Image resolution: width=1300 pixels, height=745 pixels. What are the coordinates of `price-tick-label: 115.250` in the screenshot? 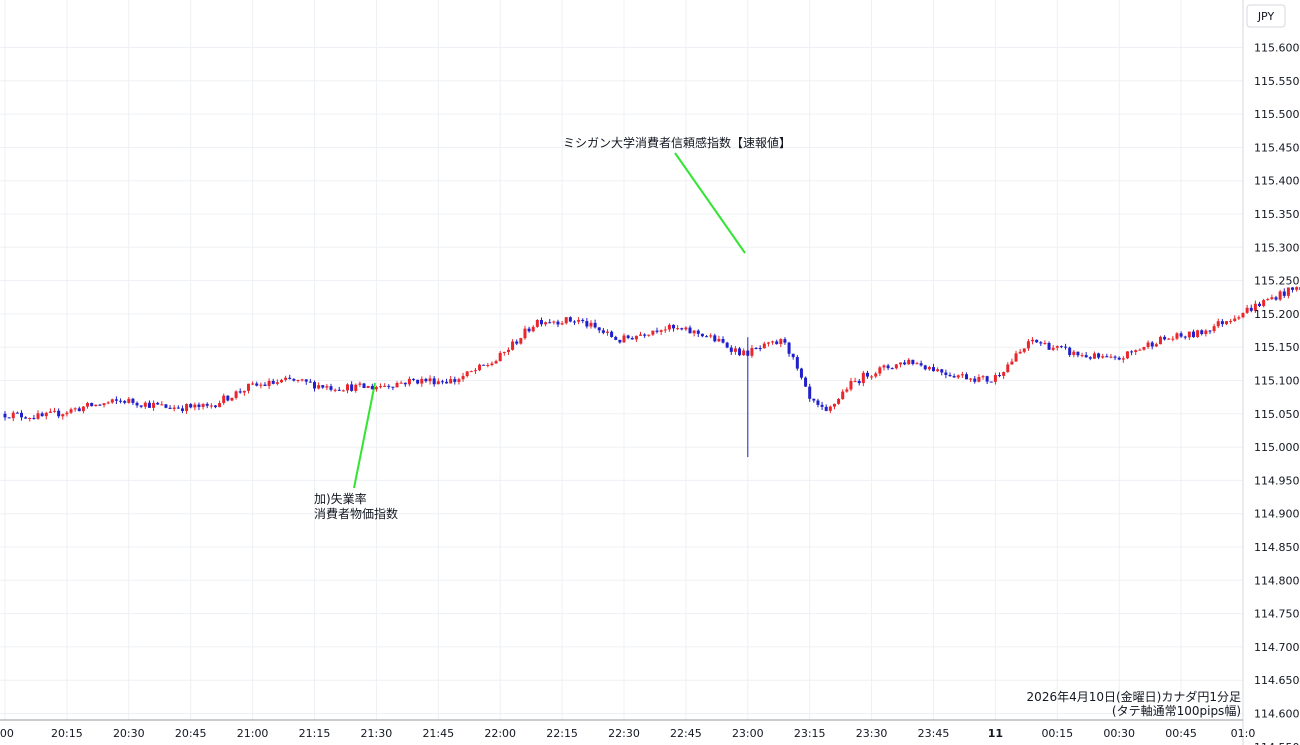 It's located at (1277, 281).